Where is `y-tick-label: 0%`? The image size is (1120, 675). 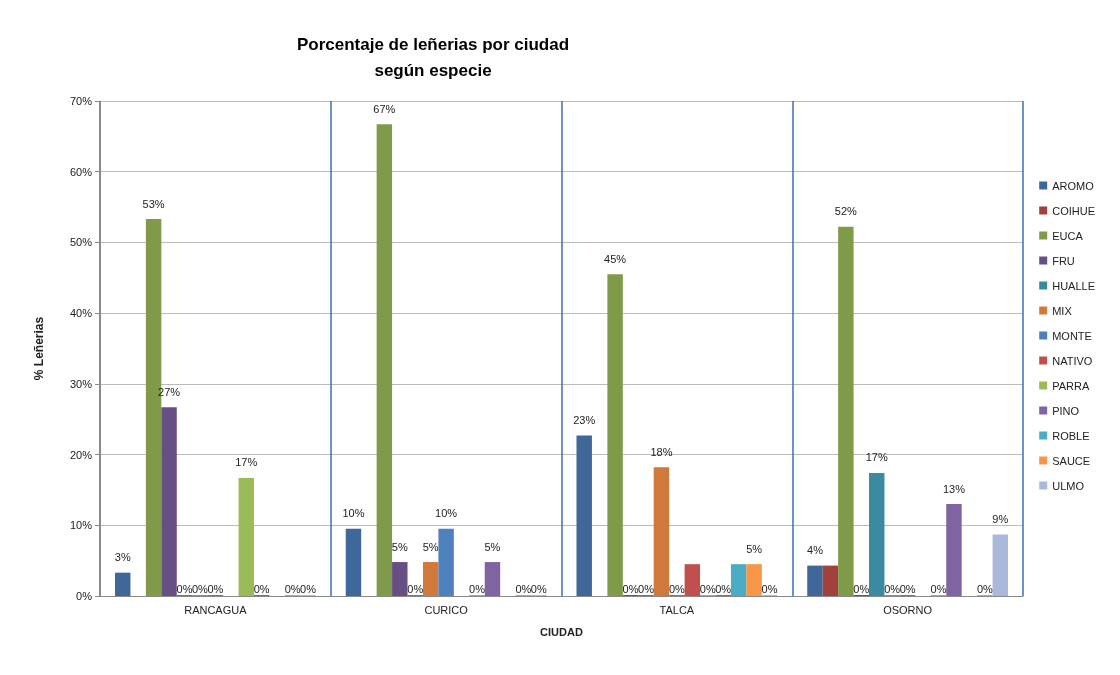 y-tick-label: 0% is located at coordinates (84, 596).